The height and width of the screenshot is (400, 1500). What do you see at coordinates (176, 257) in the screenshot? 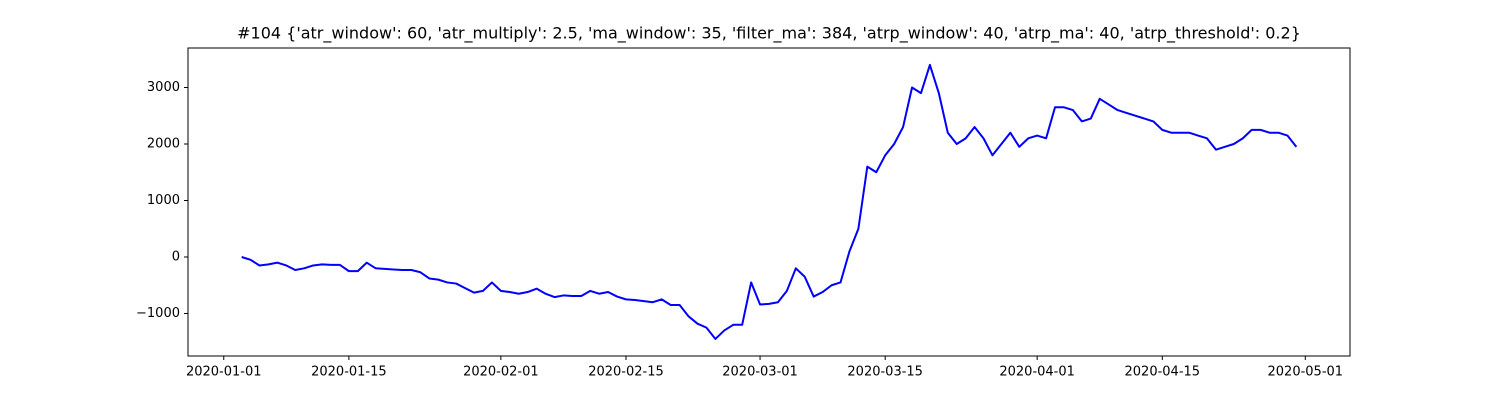
I see `y-tick-label: 0` at bounding box center [176, 257].